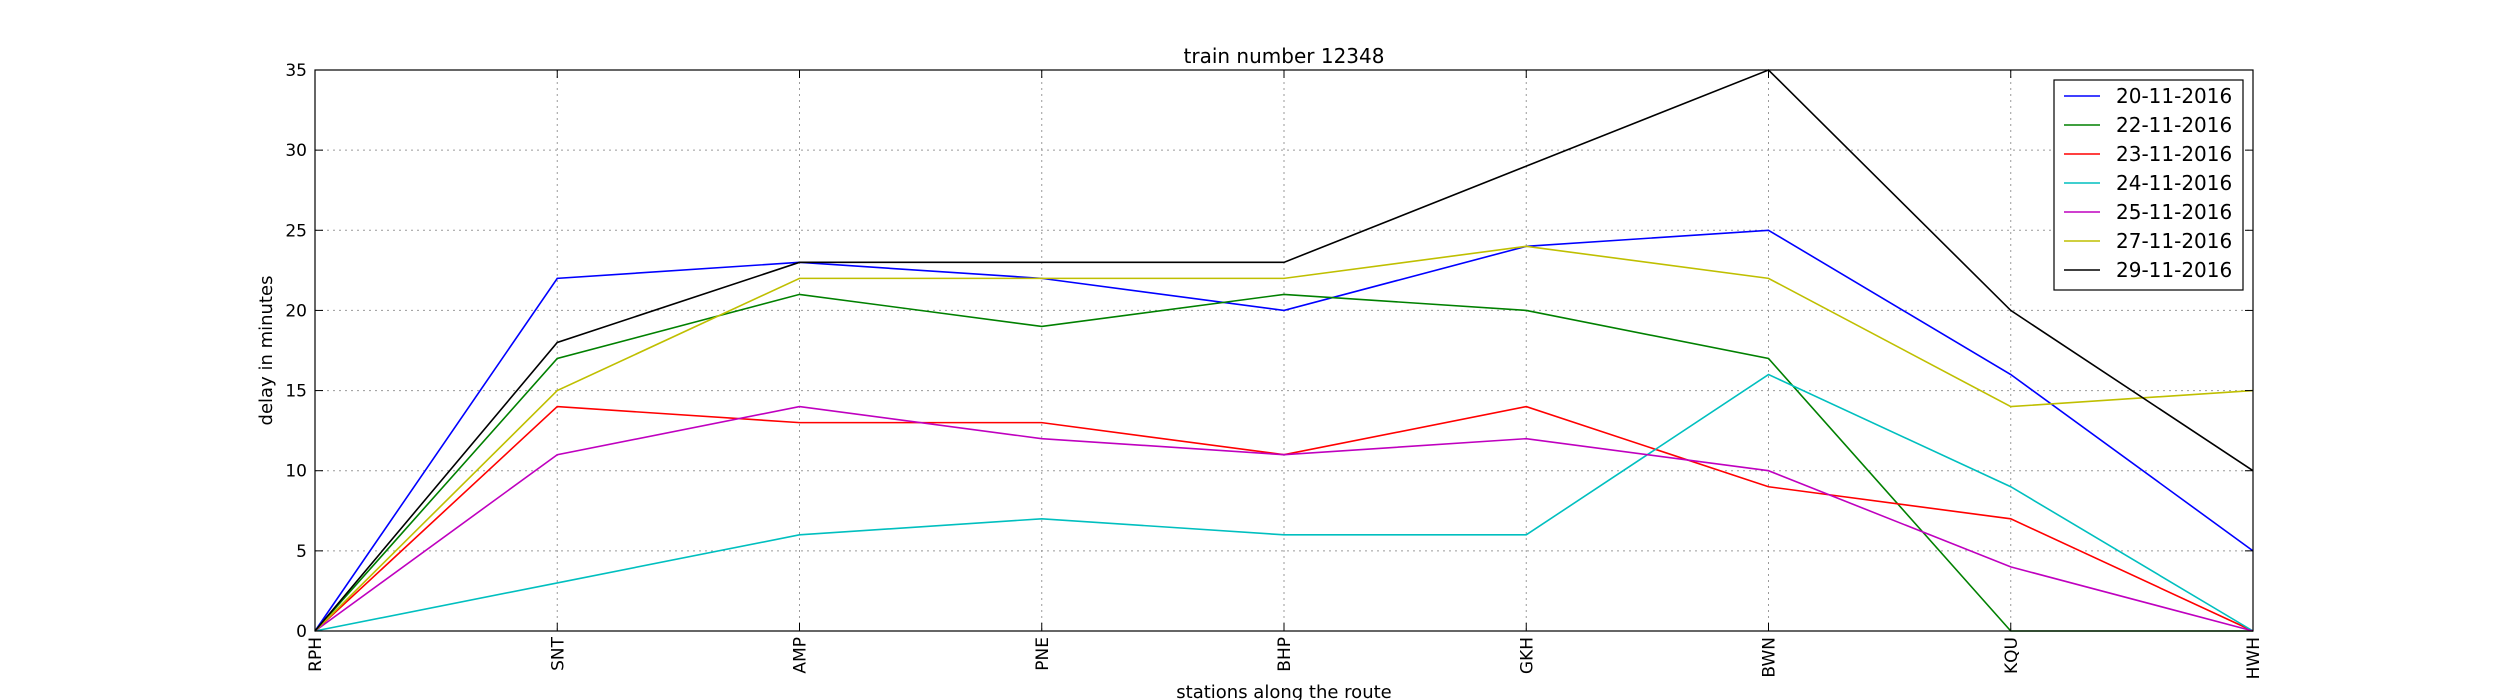 This screenshot has height=700, width=2500. I want to click on legend-label: 23-11-2016, so click(2174, 154).